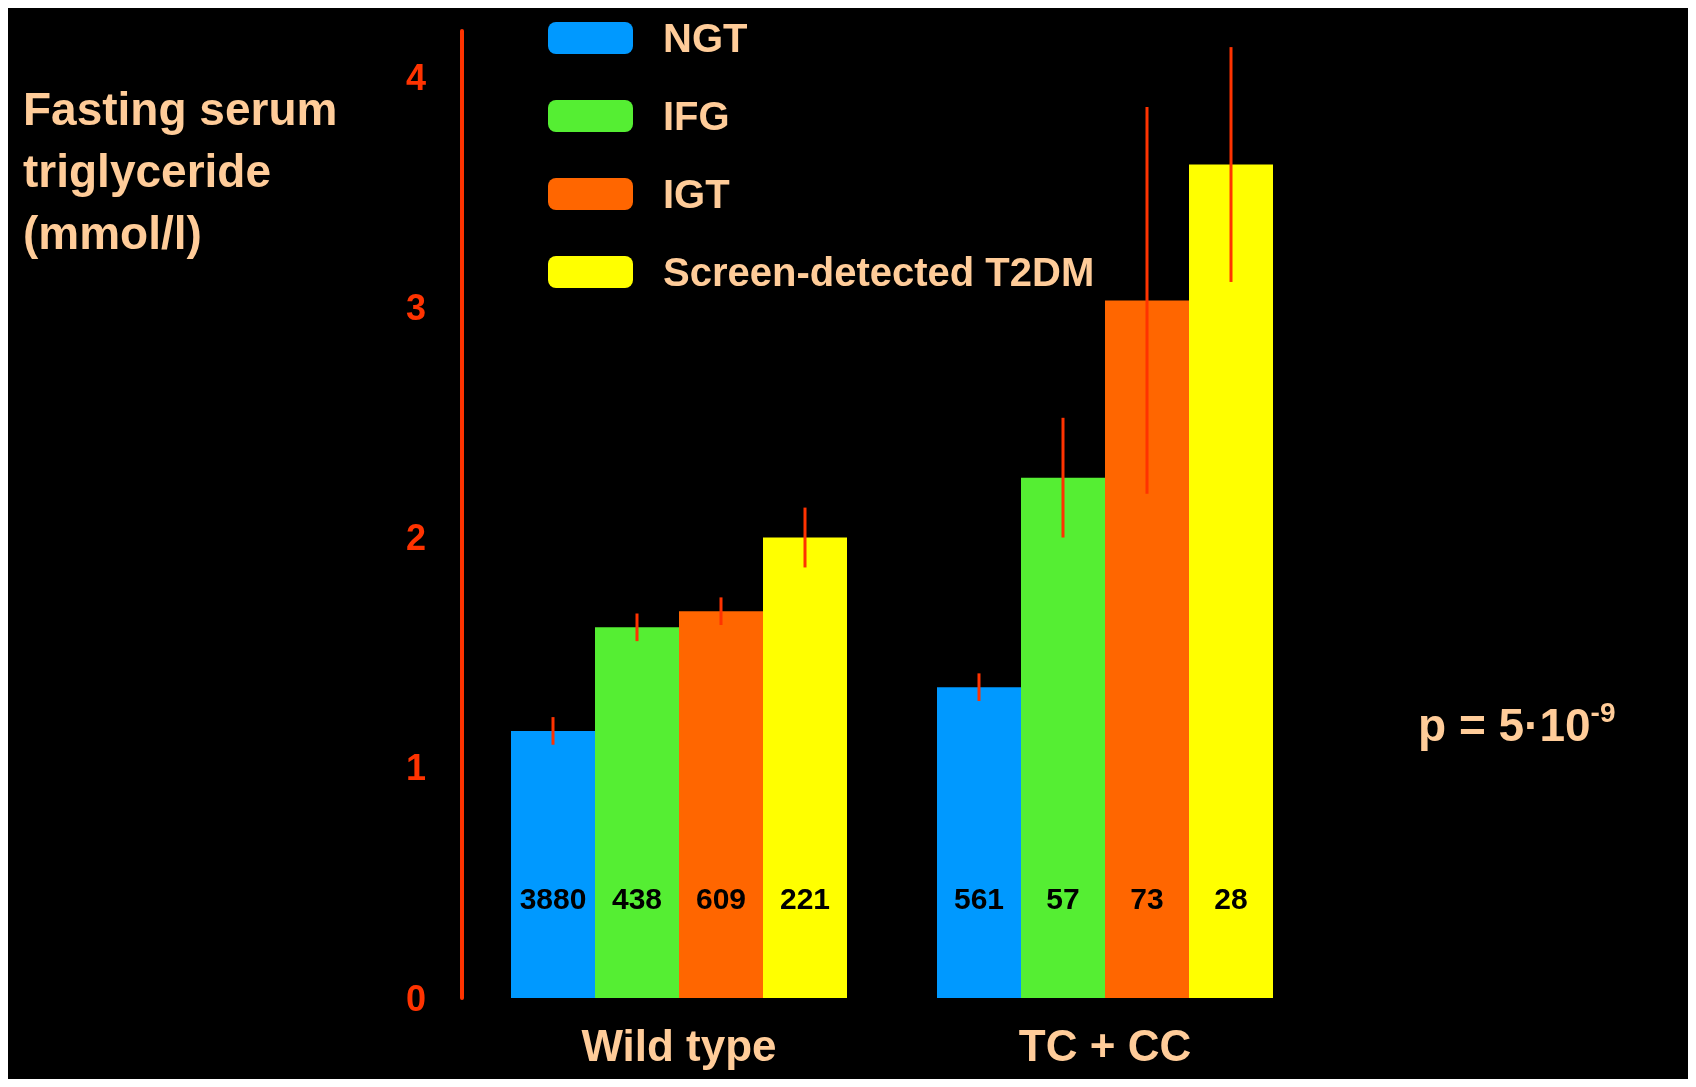  I want to click on legend-label: NGT, so click(705, 38).